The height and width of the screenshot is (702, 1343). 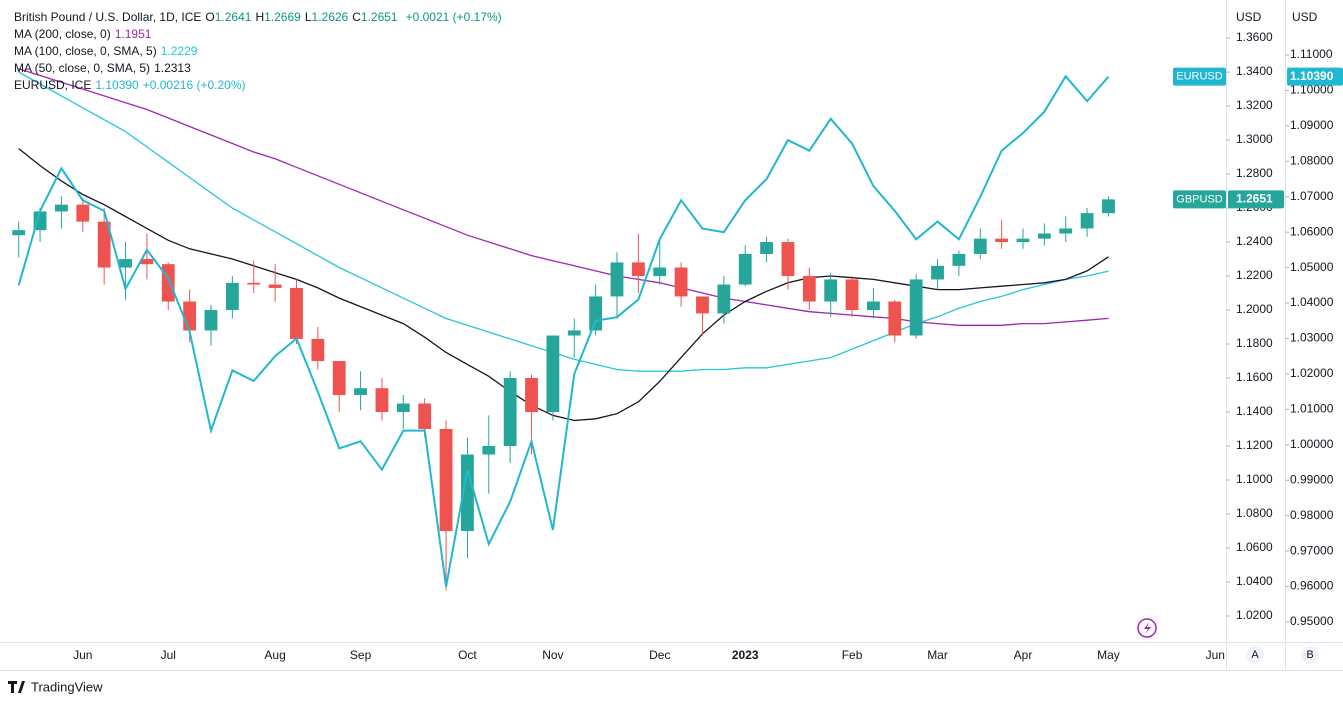 I want to click on ohlc-key: H, so click(x=260, y=17).